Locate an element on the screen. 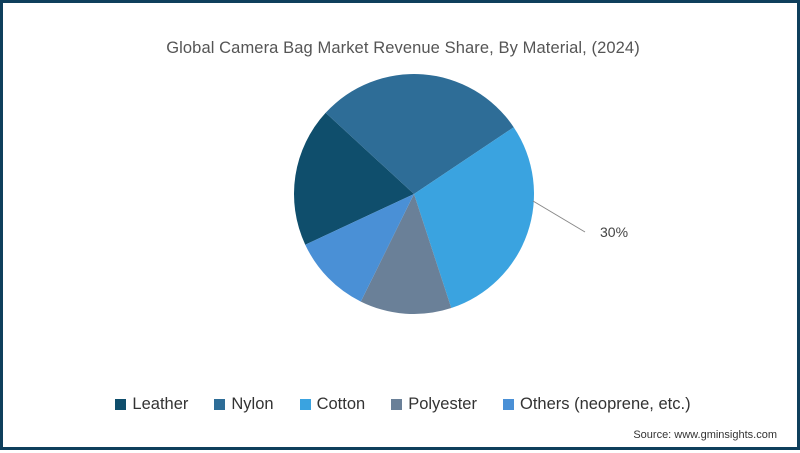 Image resolution: width=800 pixels, height=453 pixels. legend-item-cotton: Cotton is located at coordinates (332, 404).